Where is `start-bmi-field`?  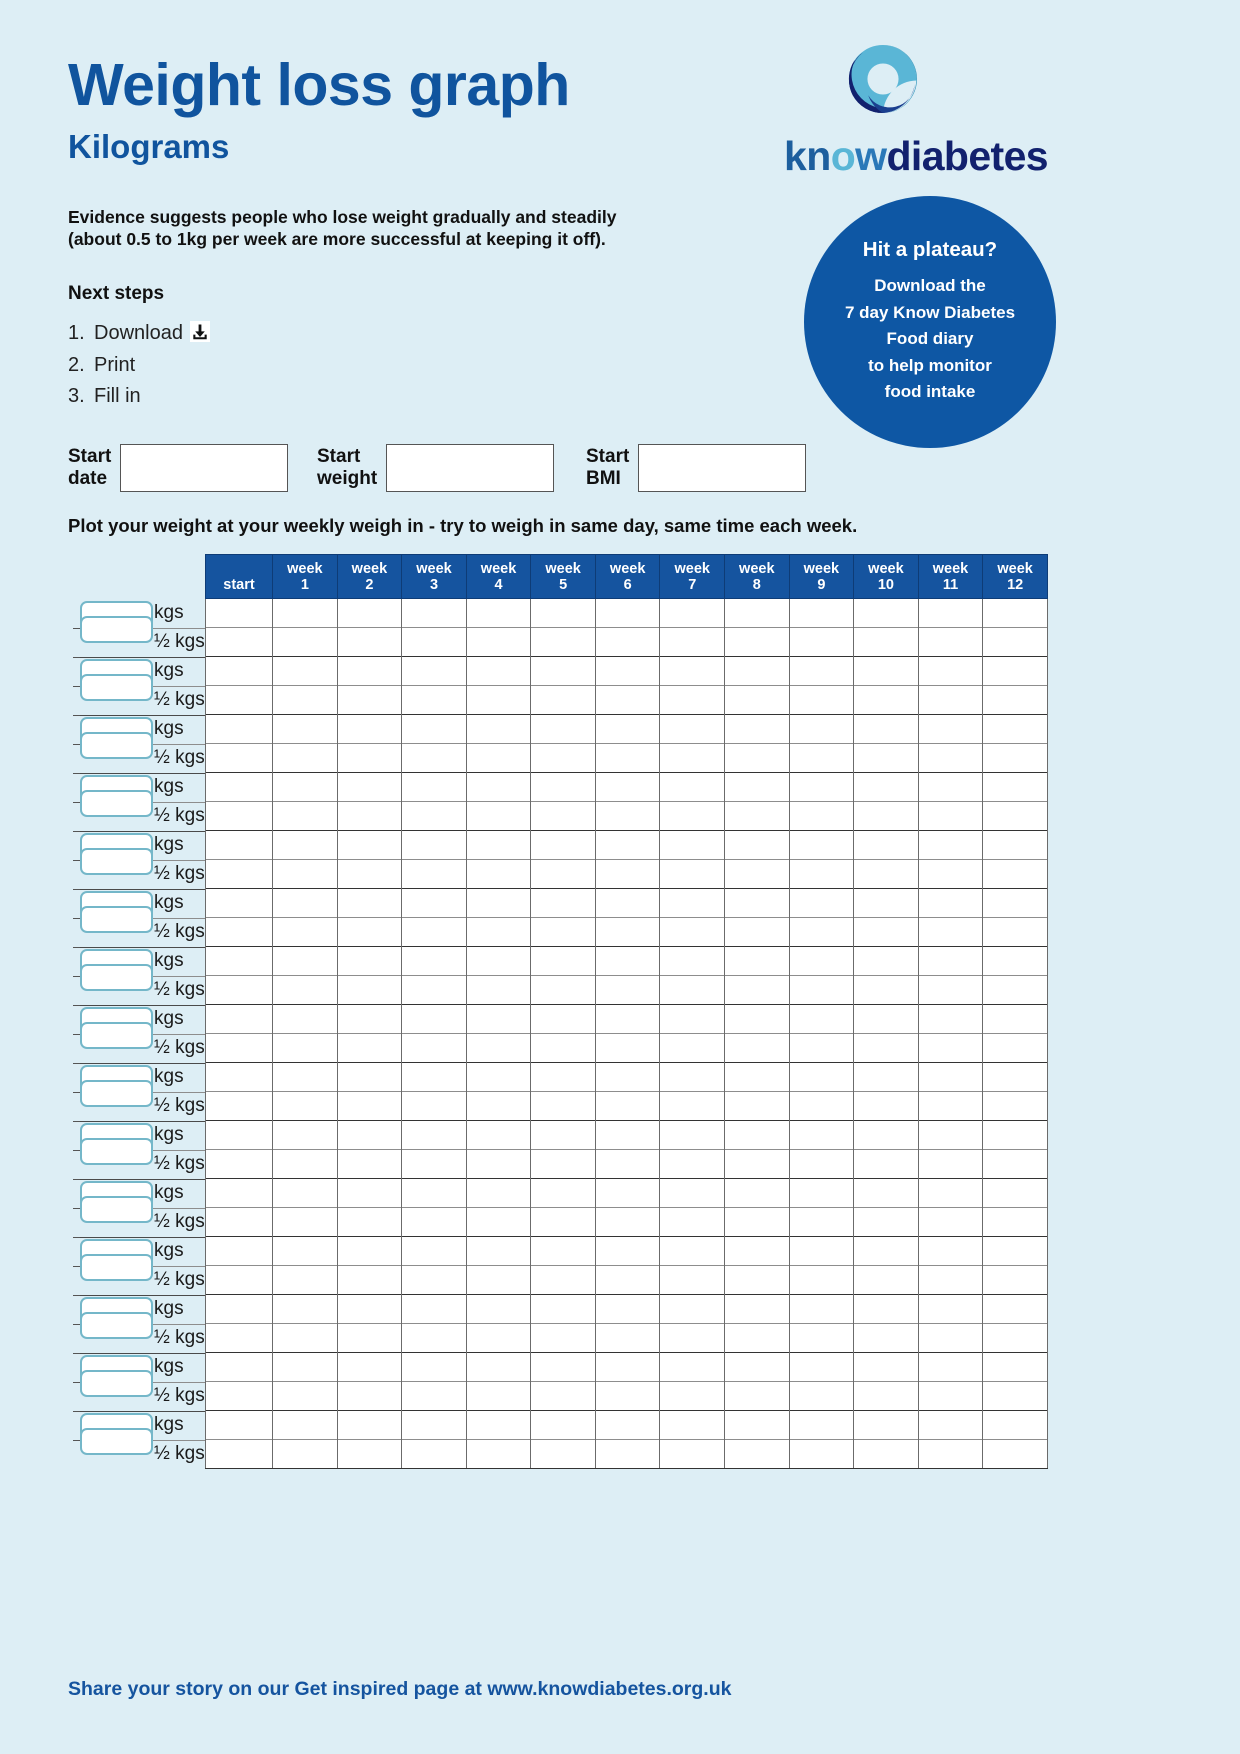 start-bmi-field is located at coordinates (722, 468).